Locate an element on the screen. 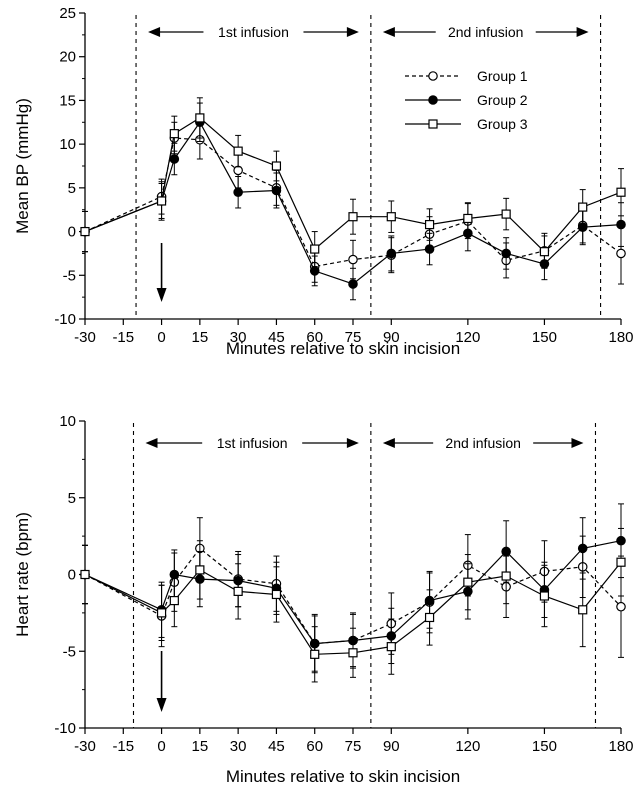 Image resolution: width=637 pixels, height=796 pixels. y-axis-title: Mean BP (mmHg) is located at coordinates (22, 166).